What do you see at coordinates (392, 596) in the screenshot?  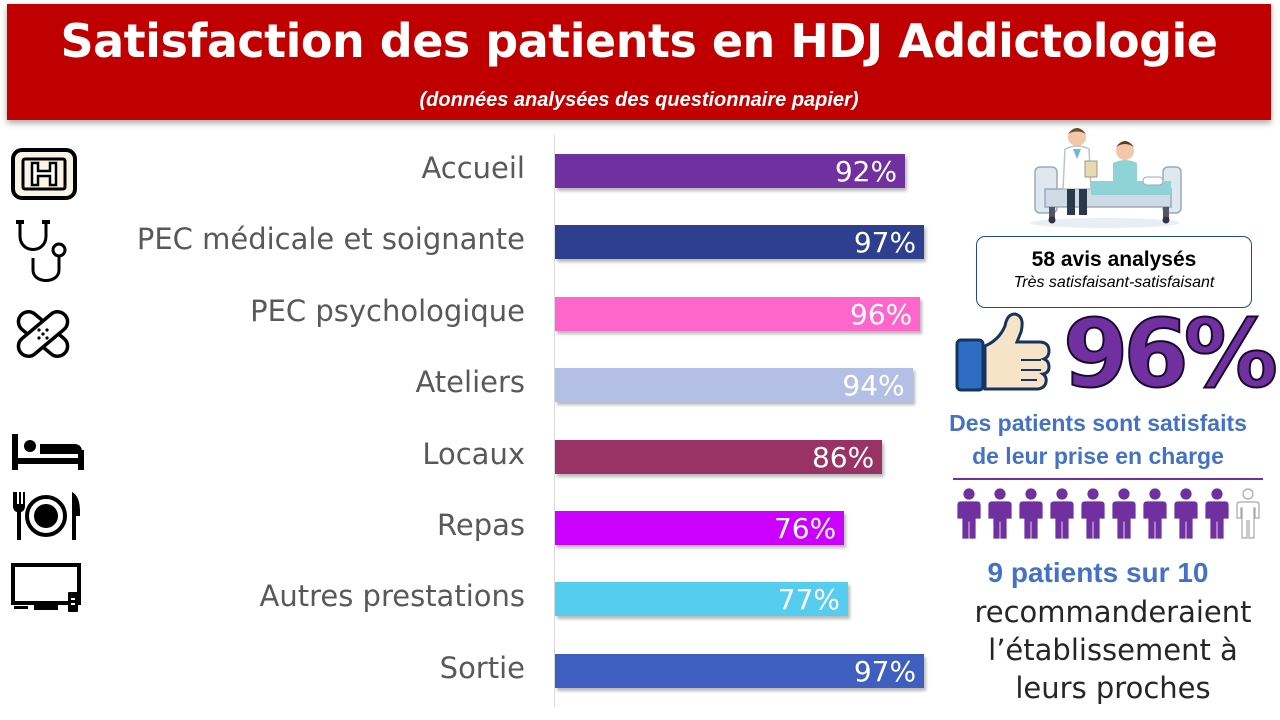 I see `category-label: Autres prestations` at bounding box center [392, 596].